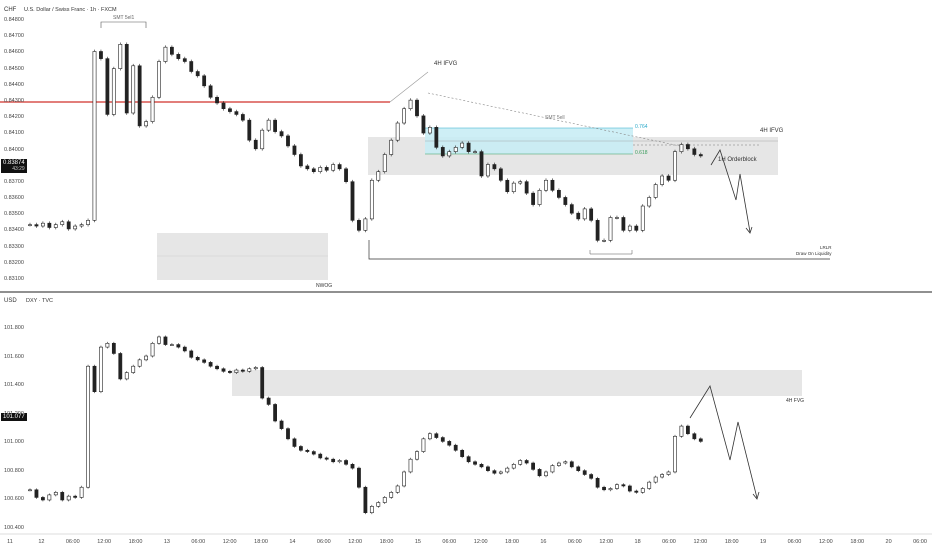  Describe the element at coordinates (14, 198) in the screenshot. I see `y-tick-label: 0.83600` at that location.